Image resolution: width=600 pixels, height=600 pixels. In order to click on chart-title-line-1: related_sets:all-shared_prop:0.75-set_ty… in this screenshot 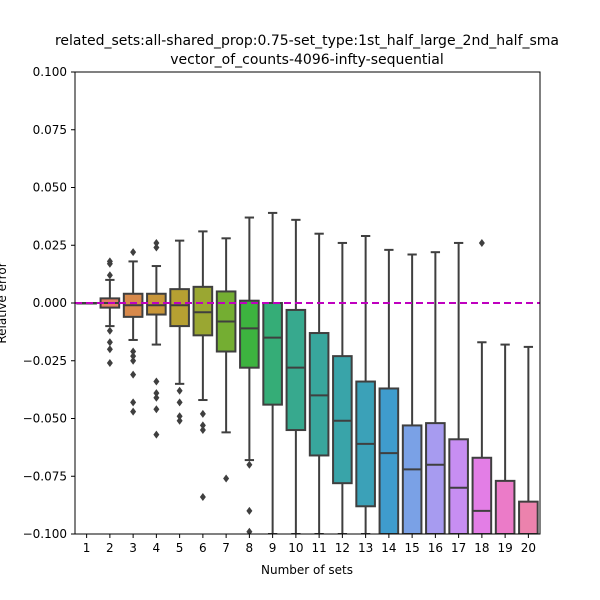, I will do `click(307, 41)`.